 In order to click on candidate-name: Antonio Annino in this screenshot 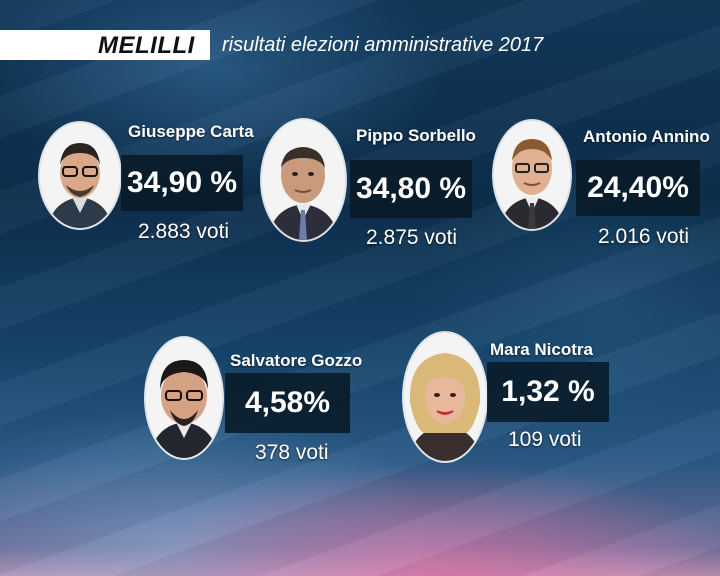, I will do `click(646, 136)`.